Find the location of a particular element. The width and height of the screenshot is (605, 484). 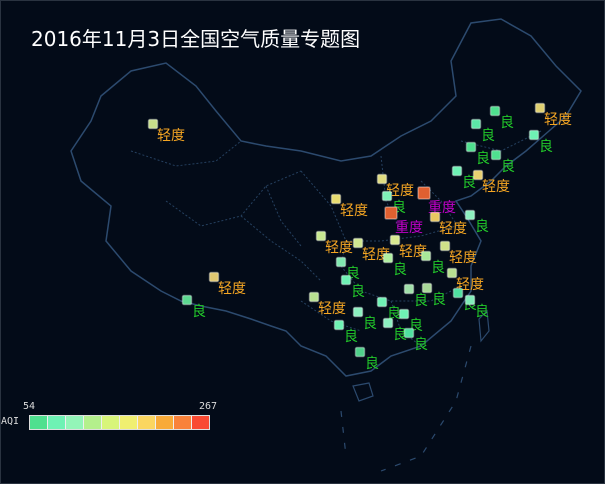

station-aqi-level-label: 重度 is located at coordinates (442, 208).